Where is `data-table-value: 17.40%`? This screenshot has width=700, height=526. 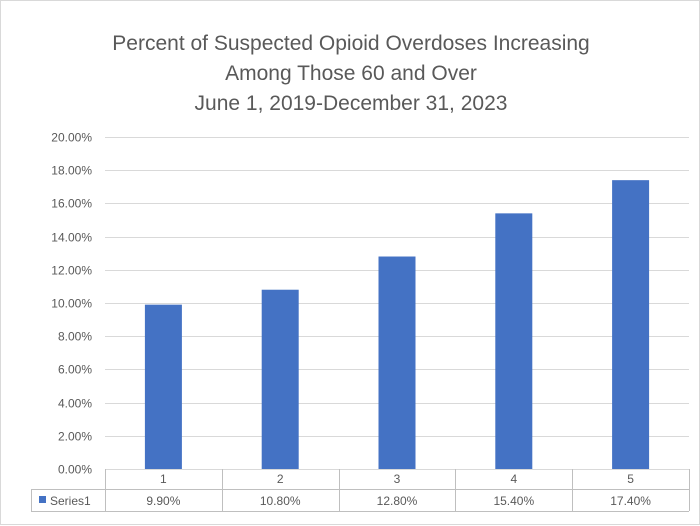 data-table-value: 17.40% is located at coordinates (630, 501).